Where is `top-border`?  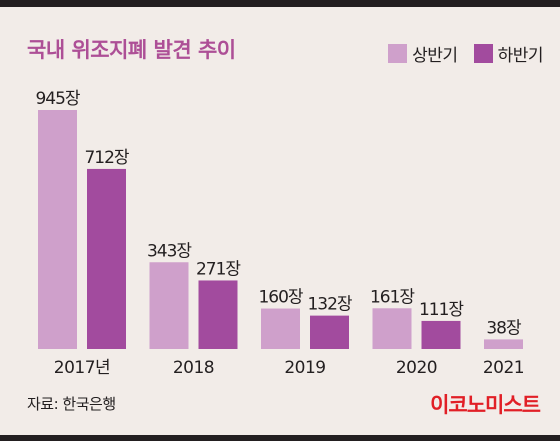 top-border is located at coordinates (280, 3).